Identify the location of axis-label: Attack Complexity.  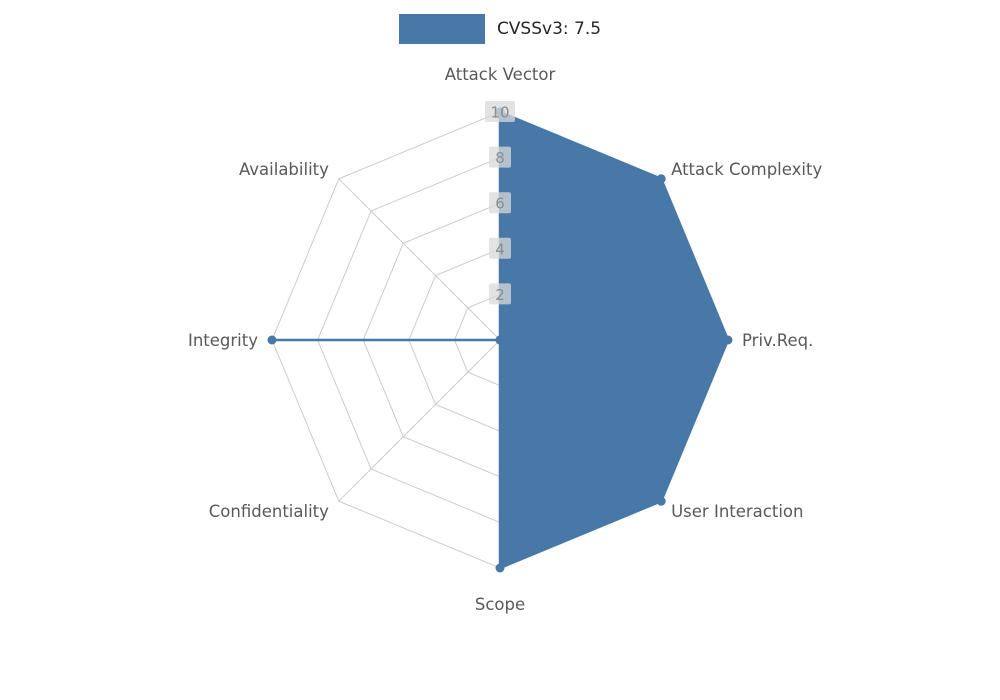
(746, 169).